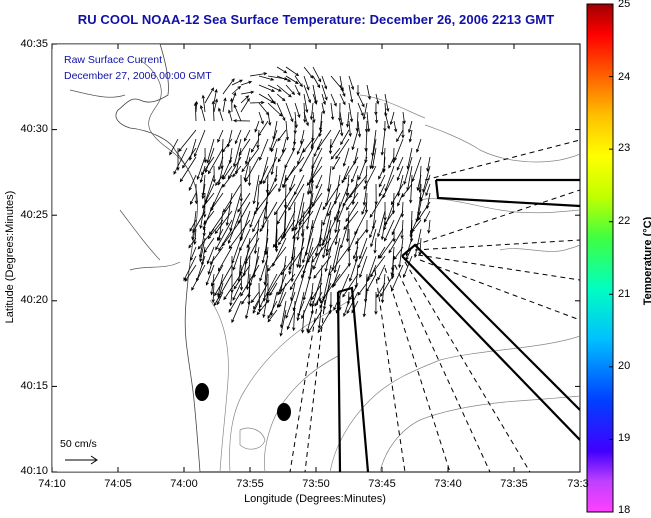 The width and height of the screenshot is (651, 518). Describe the element at coordinates (315, 499) in the screenshot. I see `x-axis-label: Longitude (Degrees:Minutes)` at that location.